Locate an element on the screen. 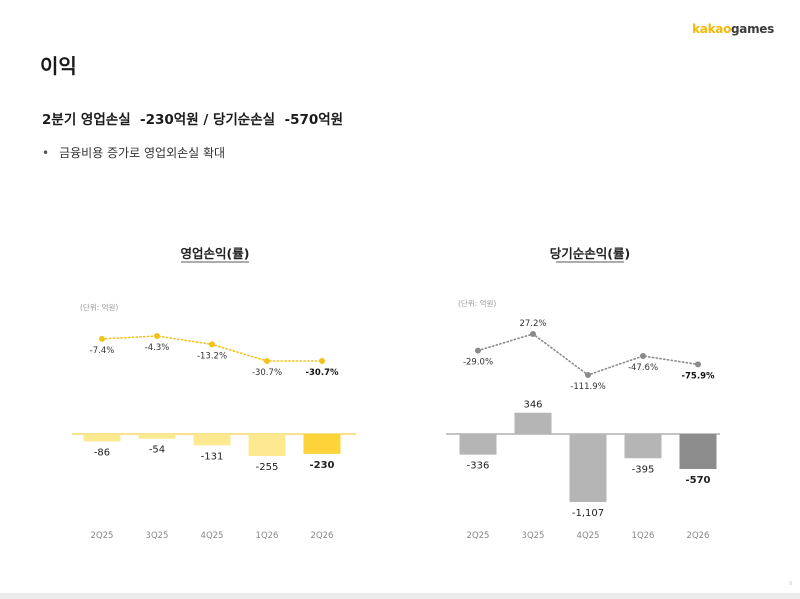 This screenshot has height=599, width=800. page-number: 9 is located at coordinates (790, 584).